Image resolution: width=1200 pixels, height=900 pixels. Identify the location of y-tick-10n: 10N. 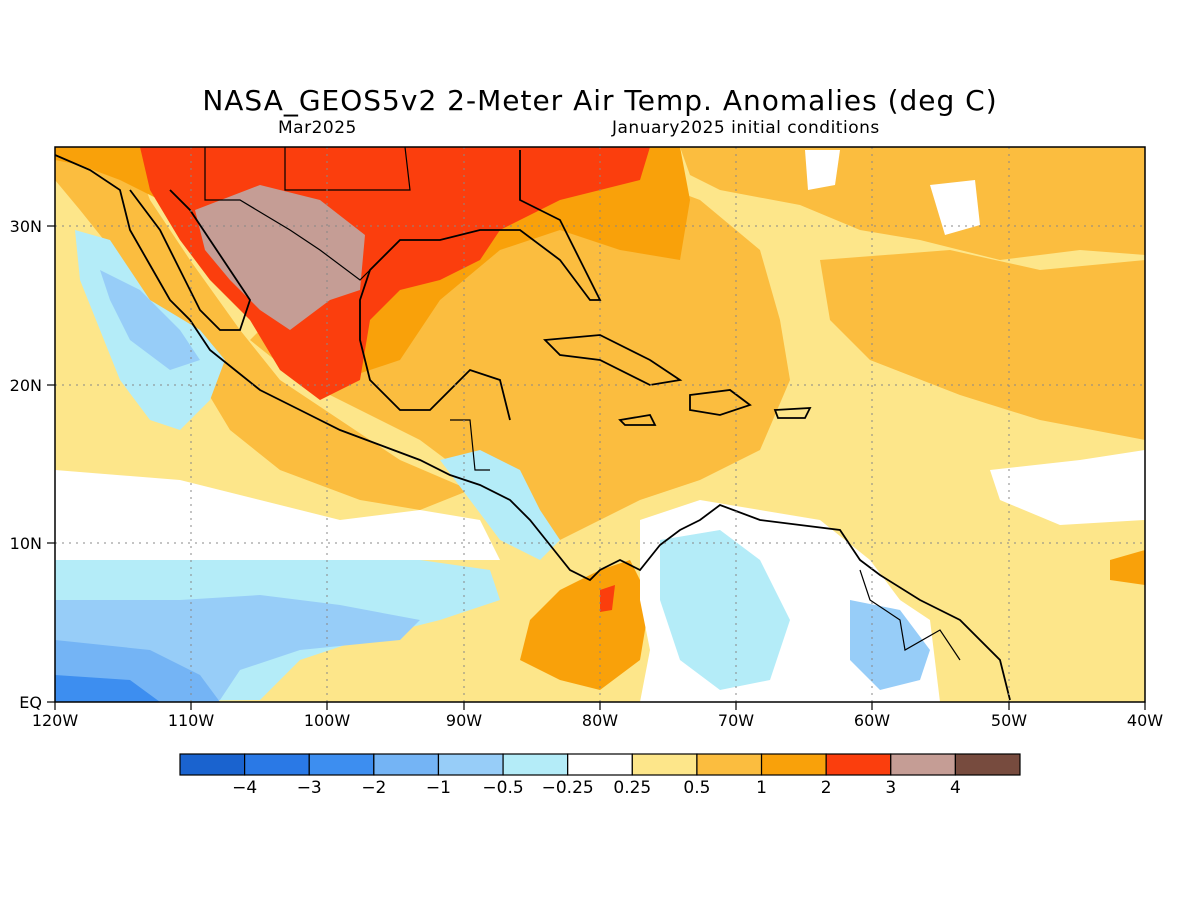
(26, 543).